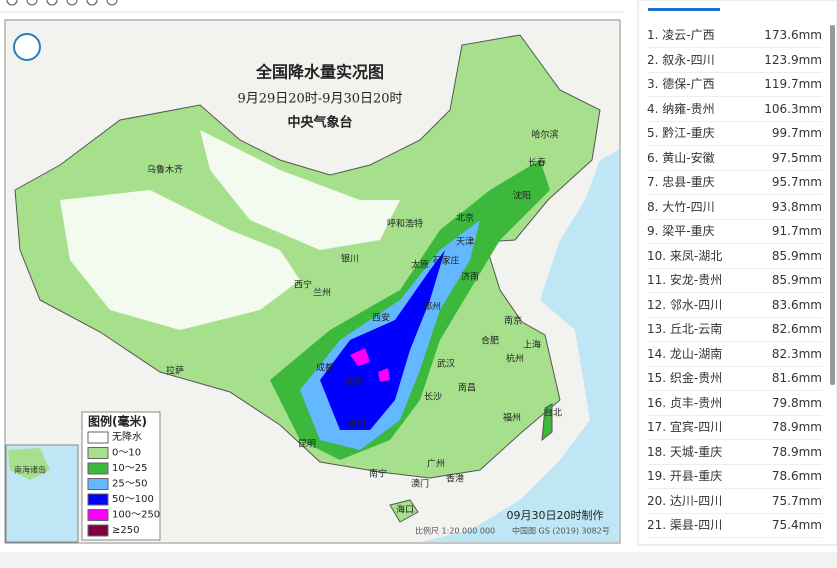  Describe the element at coordinates (796, 231) in the screenshot. I see `rainfall: 91.7mm` at that location.